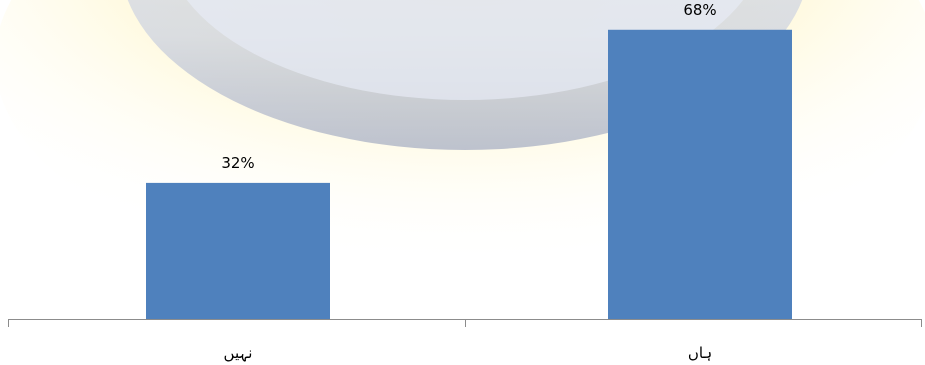 Image resolution: width=925 pixels, height=365 pixels. Describe the element at coordinates (238, 250) in the screenshot. I see `bar-nahin` at that location.